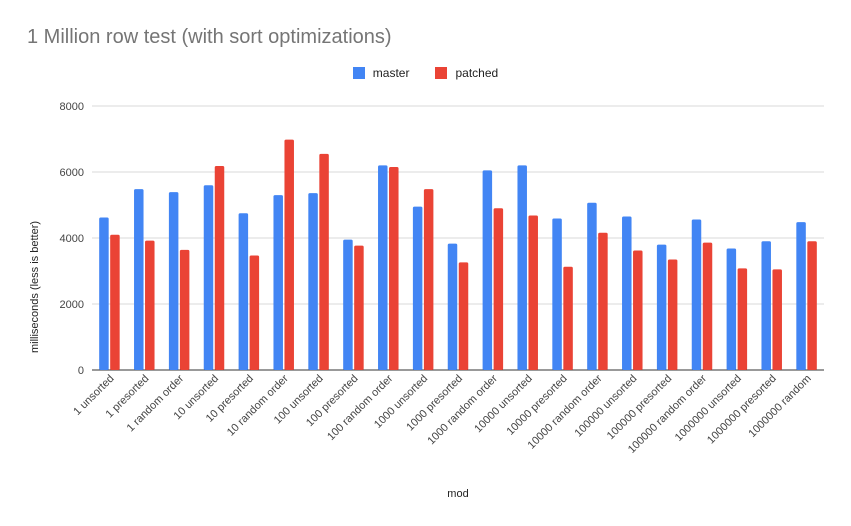 Image resolution: width=851 pixels, height=526 pixels. What do you see at coordinates (477, 73) in the screenshot?
I see `legend-label-patched: patched` at bounding box center [477, 73].